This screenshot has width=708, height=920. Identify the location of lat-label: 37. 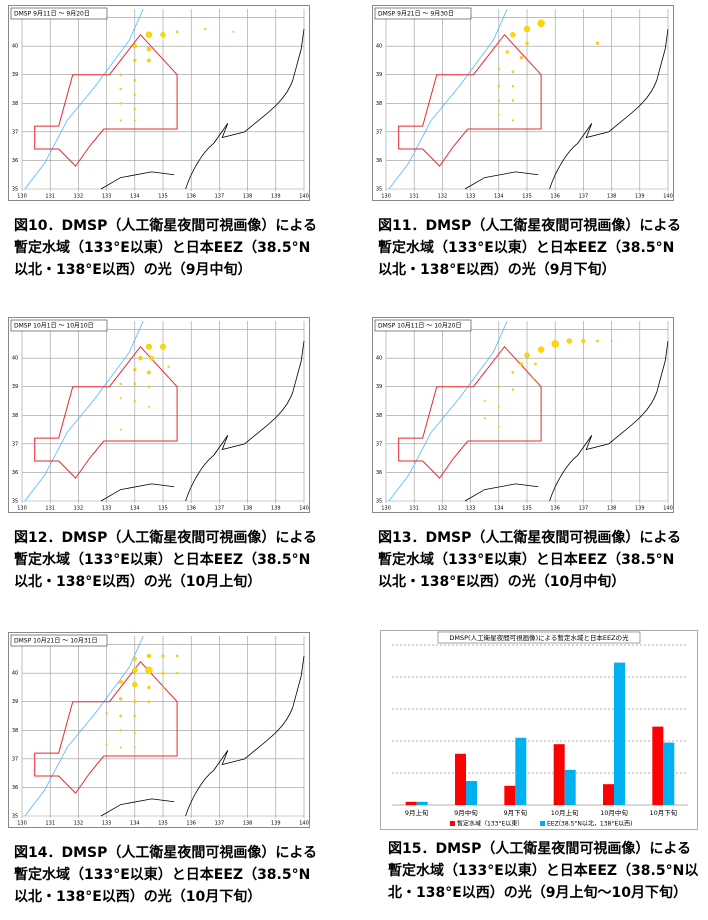
(15, 132).